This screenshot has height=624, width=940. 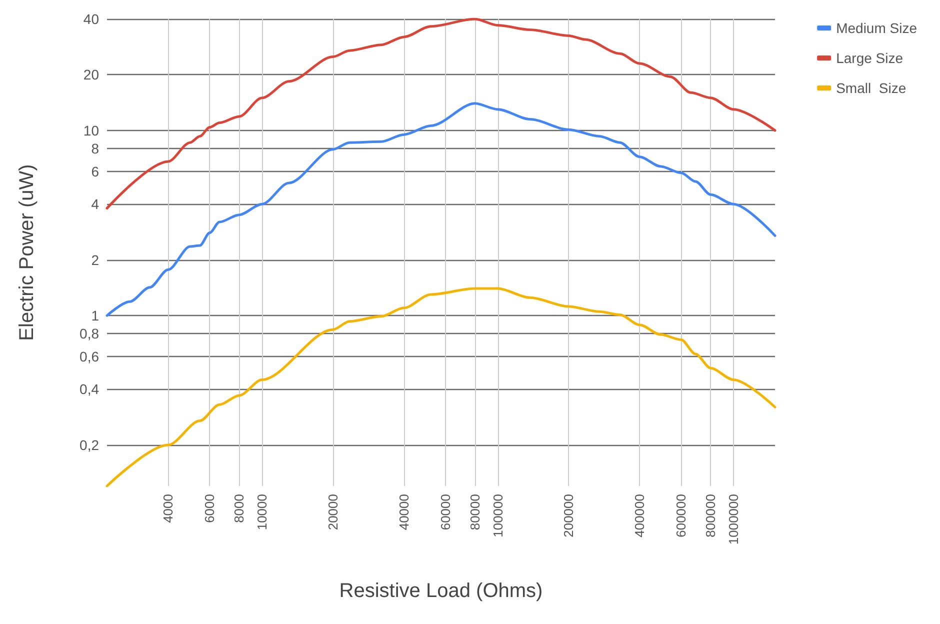 What do you see at coordinates (871, 88) in the screenshot?
I see `legend-label: Small Size` at bounding box center [871, 88].